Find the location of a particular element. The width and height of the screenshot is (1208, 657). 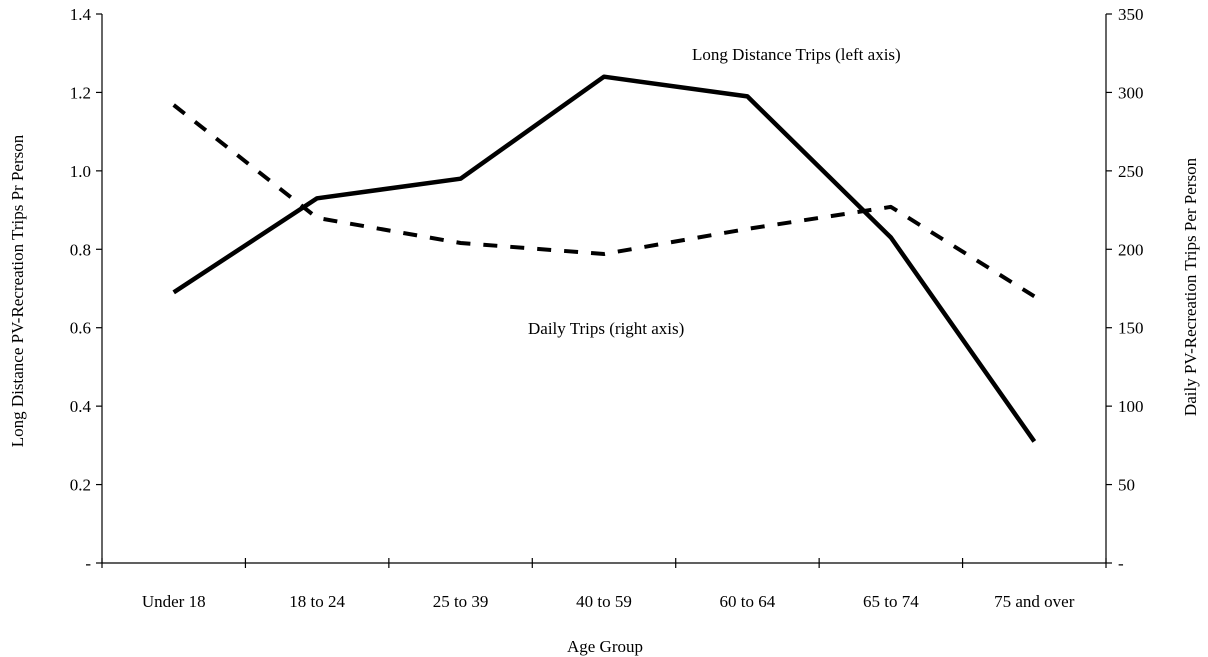

x-axis-title: Age Group is located at coordinates (605, 646).